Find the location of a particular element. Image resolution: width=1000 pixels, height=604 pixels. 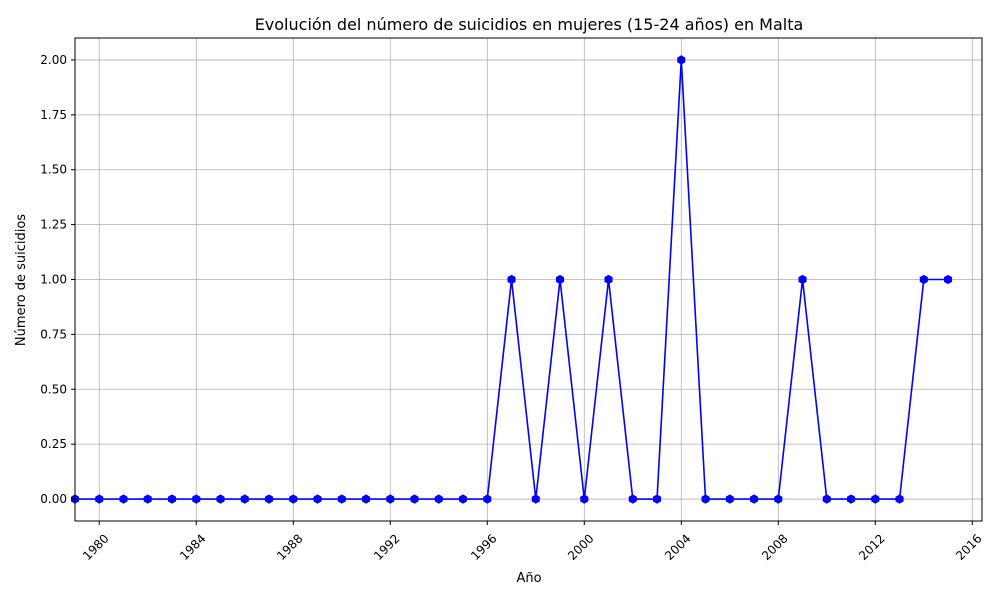

x-tick-label: 1992 is located at coordinates (386, 546).